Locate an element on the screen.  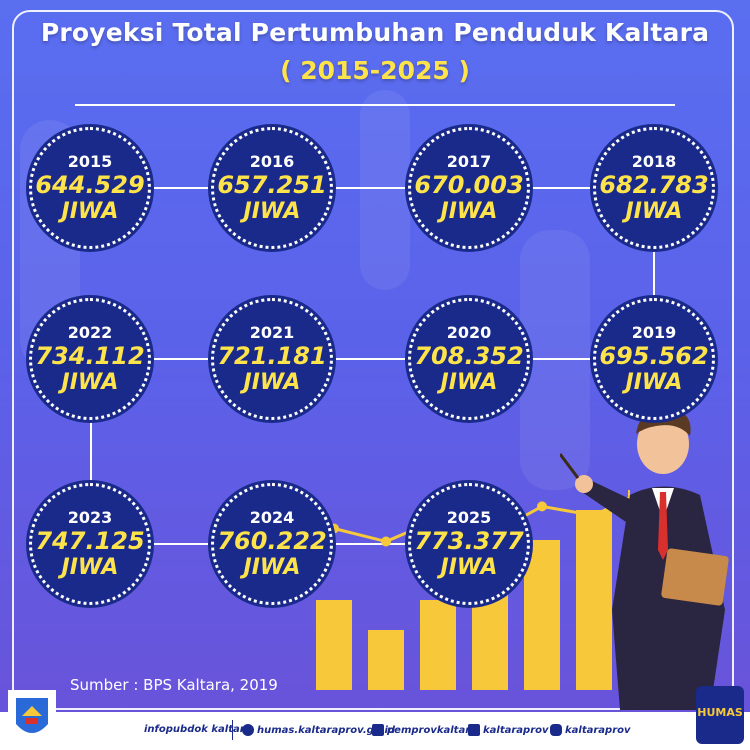
globe-icon is located at coordinates (248, 730).